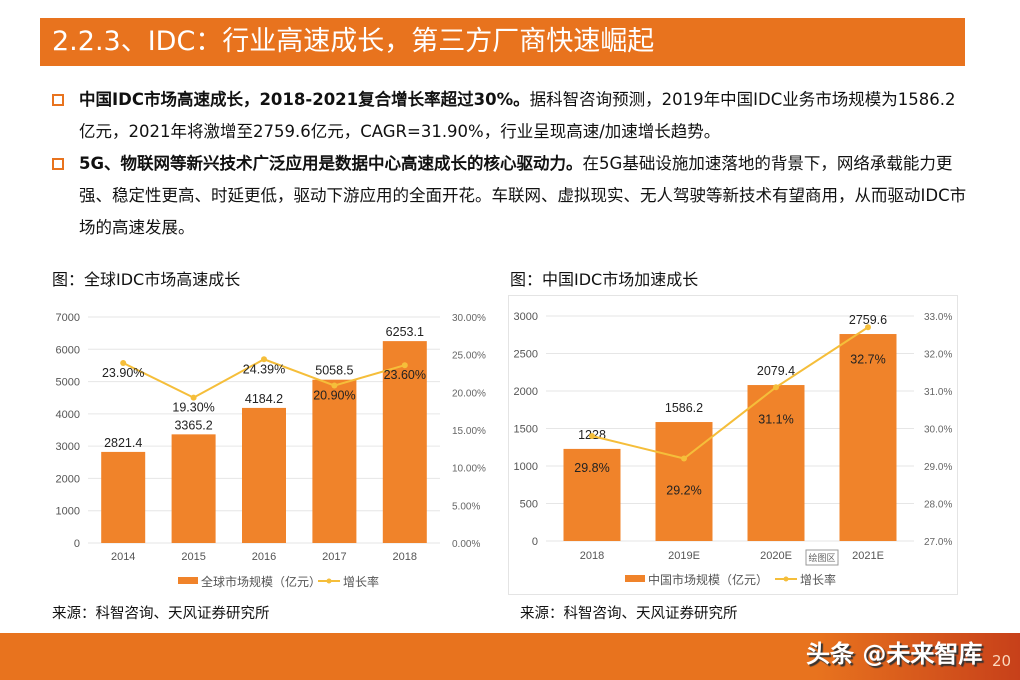 The width and height of the screenshot is (1020, 680). I want to click on y2-tick-label: 33.0%, so click(938, 317).